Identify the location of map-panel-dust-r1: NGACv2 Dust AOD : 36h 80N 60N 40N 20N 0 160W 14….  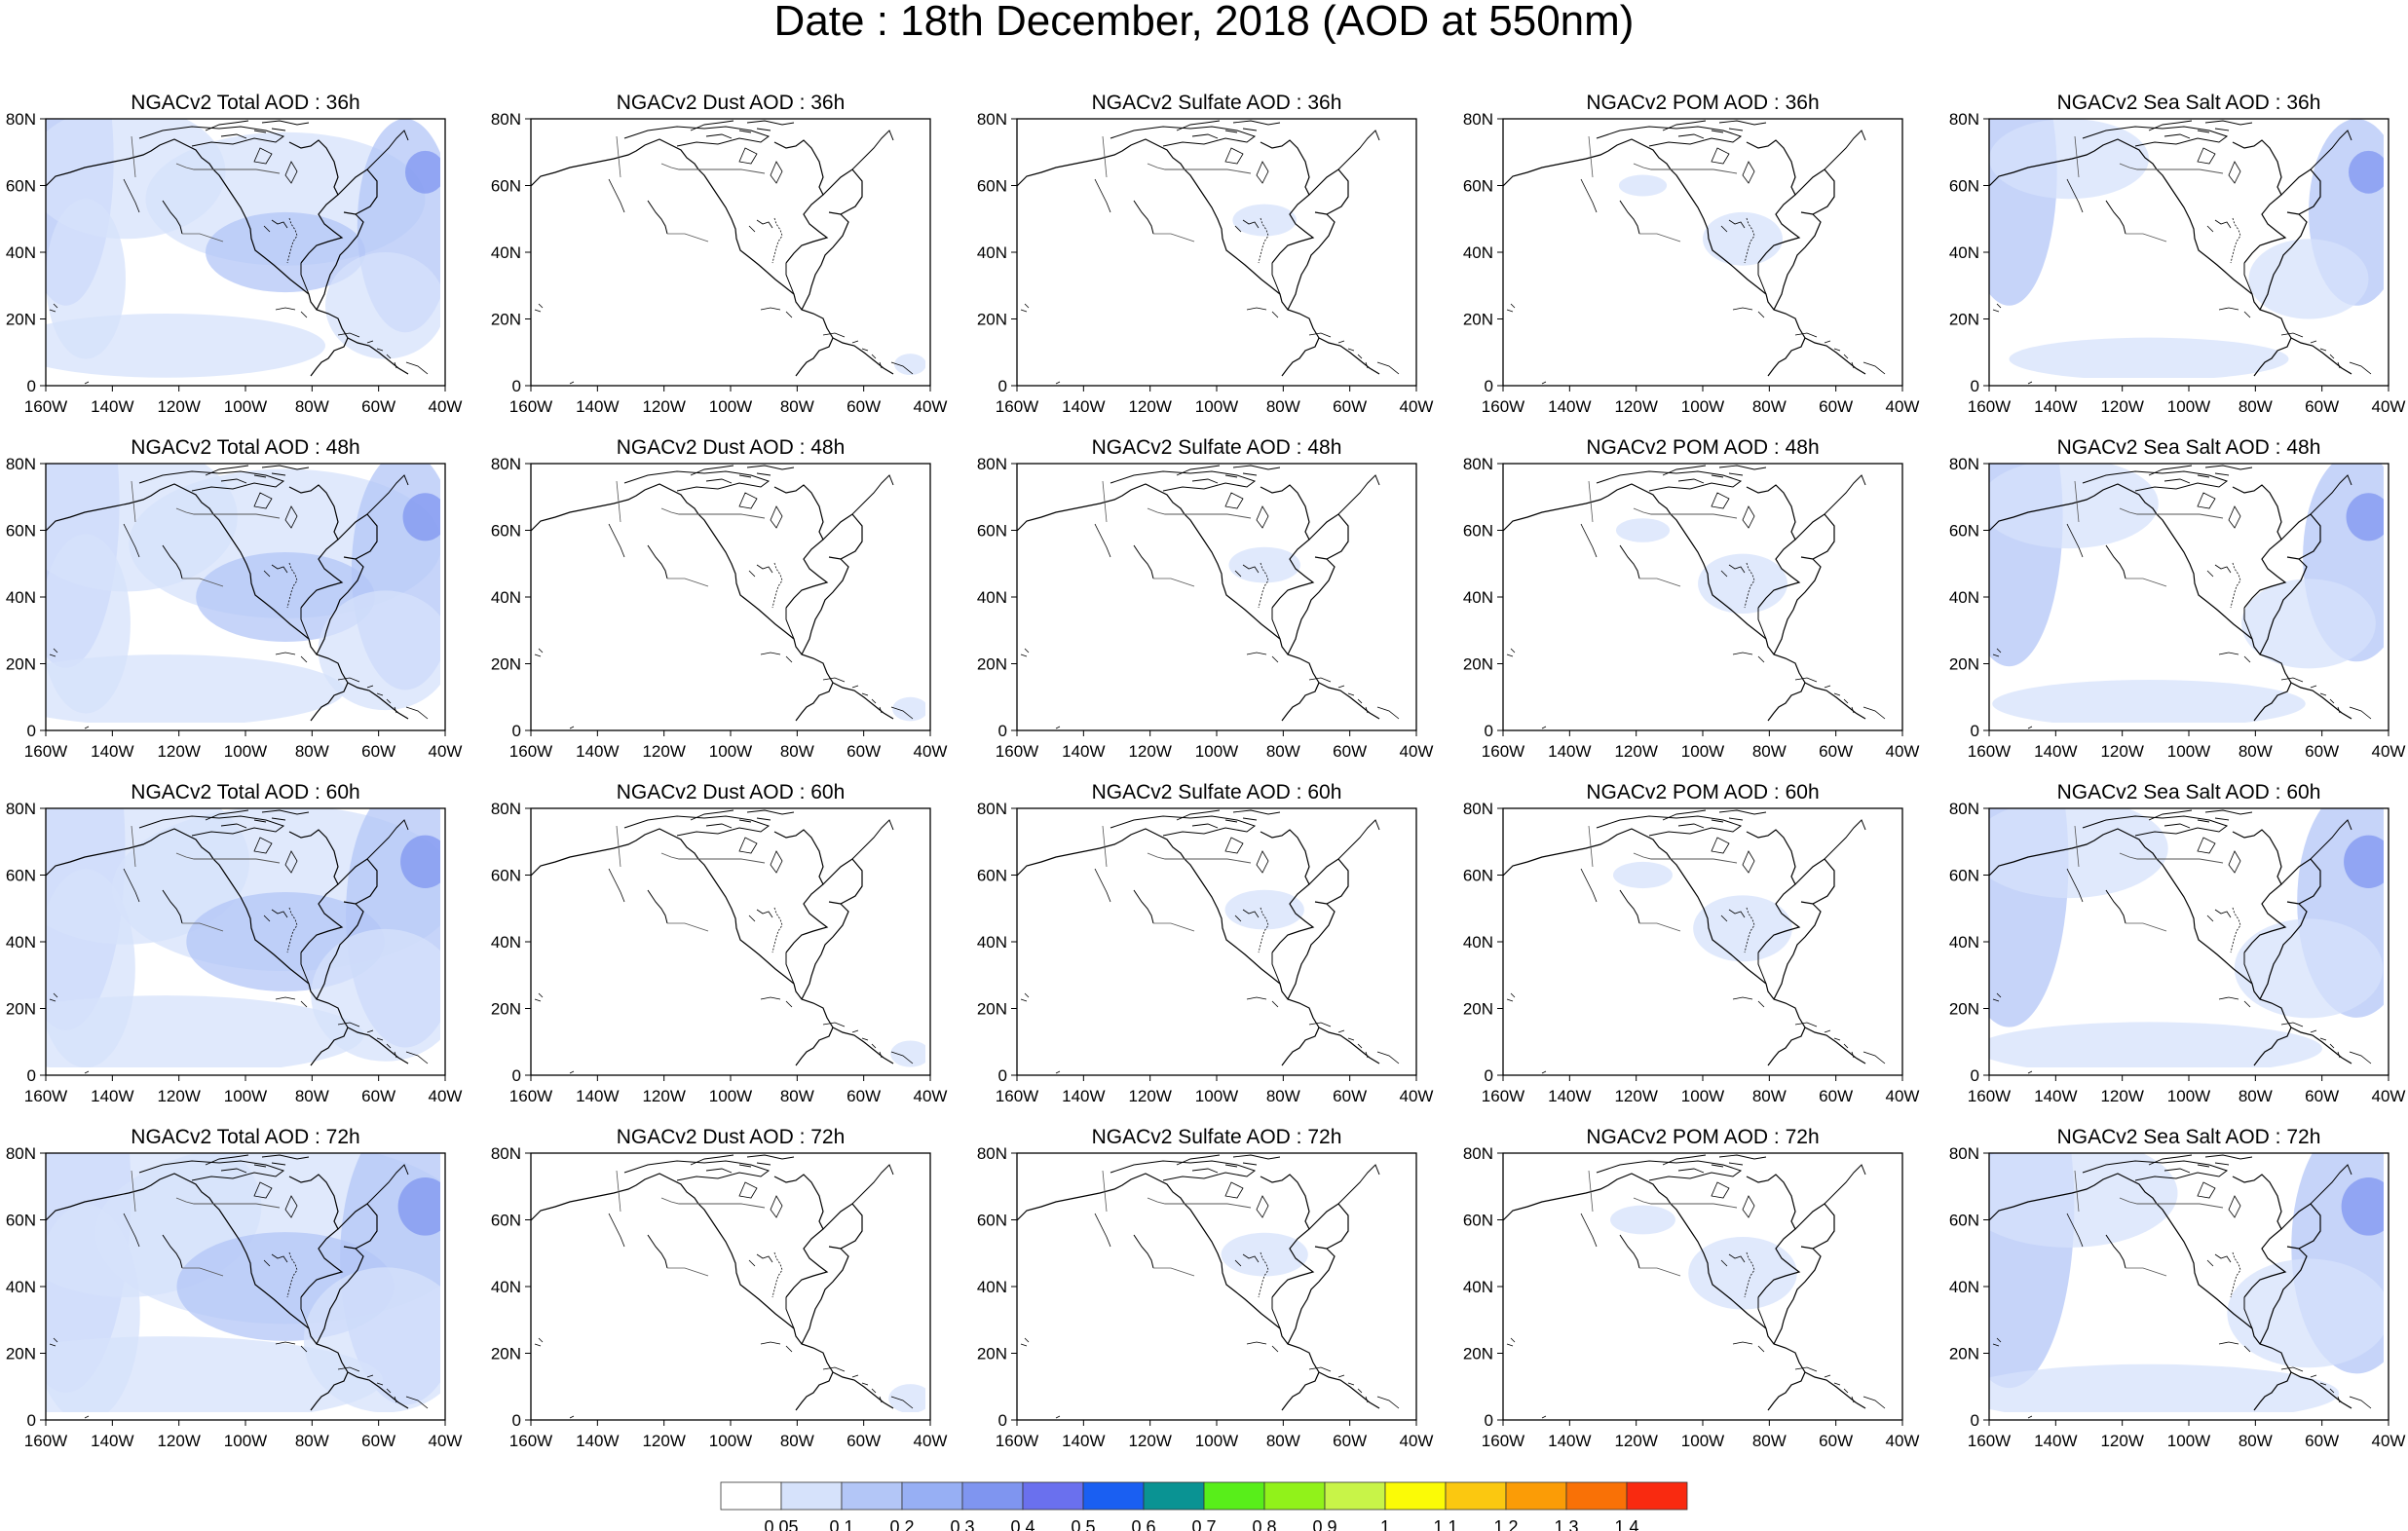
(719, 254).